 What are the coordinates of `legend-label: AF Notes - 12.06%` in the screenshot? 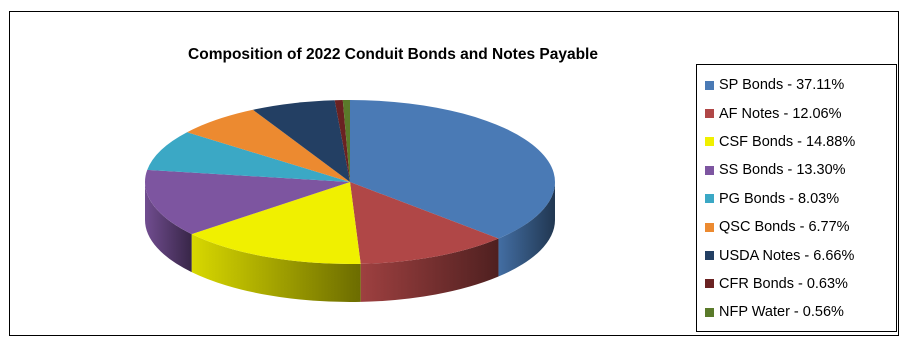 It's located at (780, 113).